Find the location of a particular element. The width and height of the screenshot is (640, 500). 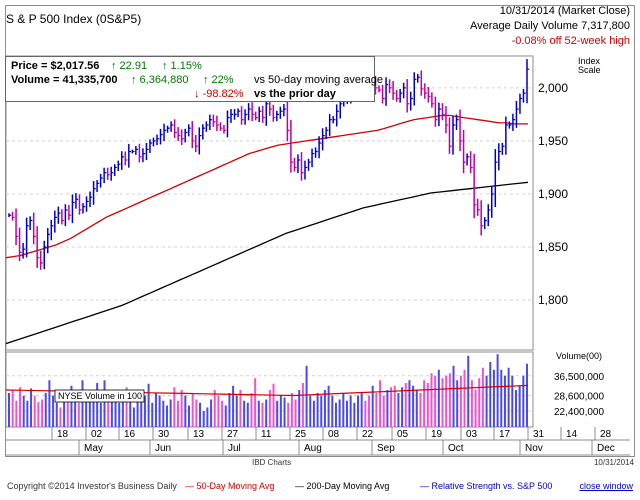

month-label: Sep is located at coordinates (386, 448).